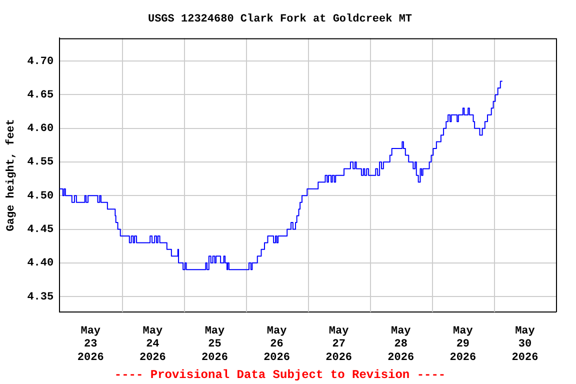 The height and width of the screenshot is (384, 576). I want to click on x-tick-label: May 24 2026, so click(152, 344).